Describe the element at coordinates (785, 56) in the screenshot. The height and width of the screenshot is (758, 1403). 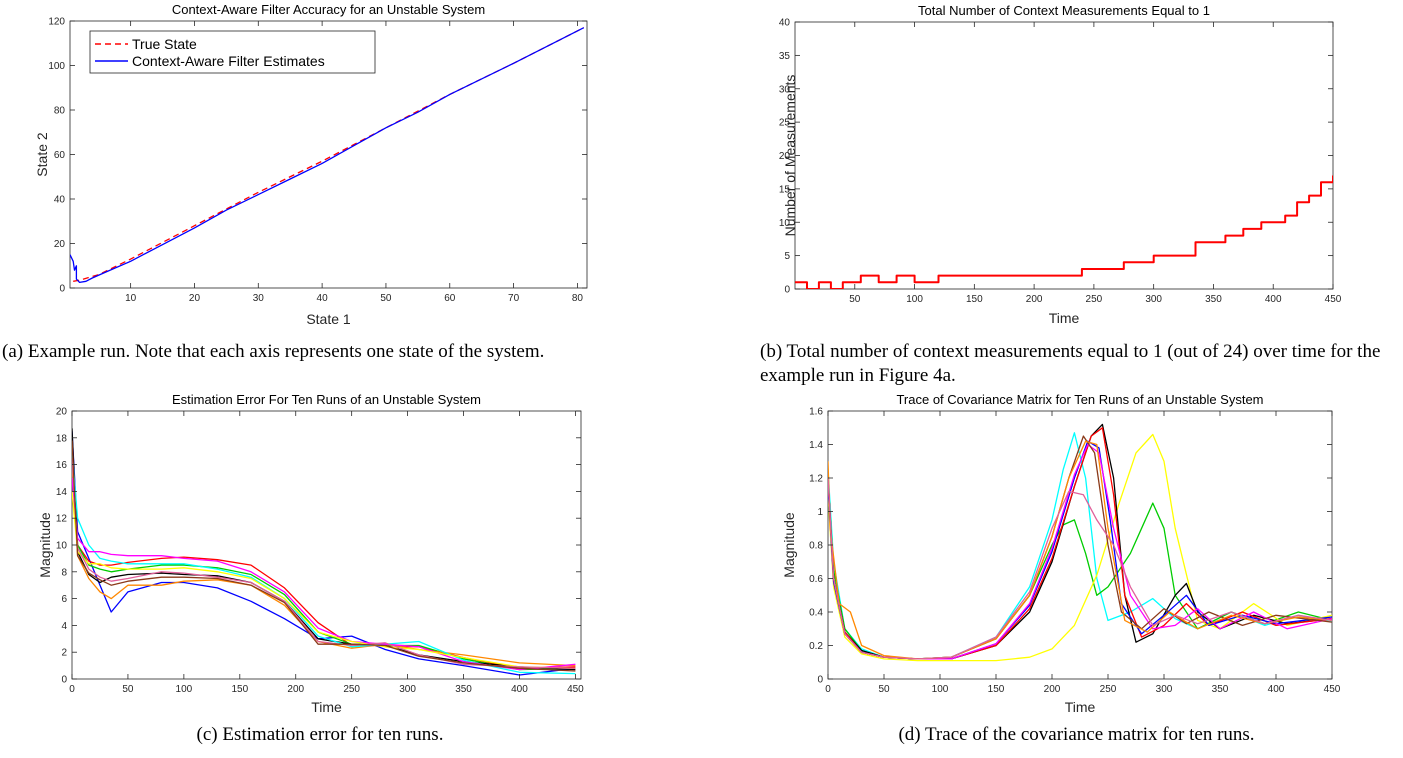
I see `y-tick-label: 35` at that location.